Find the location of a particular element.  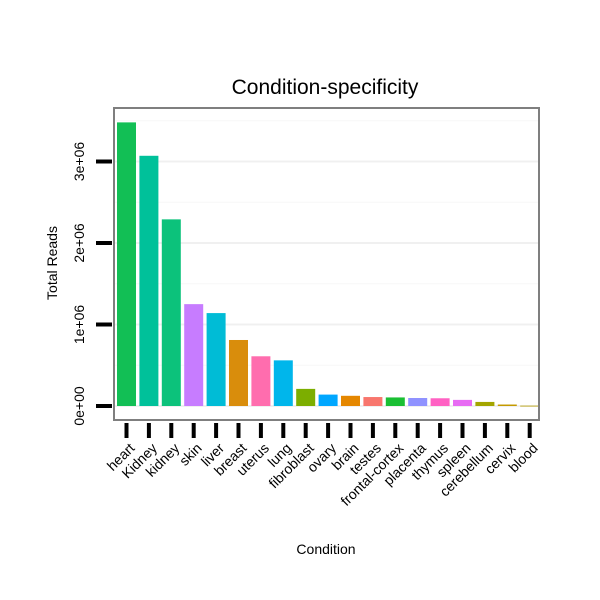

bar-ovary is located at coordinates (328, 400).